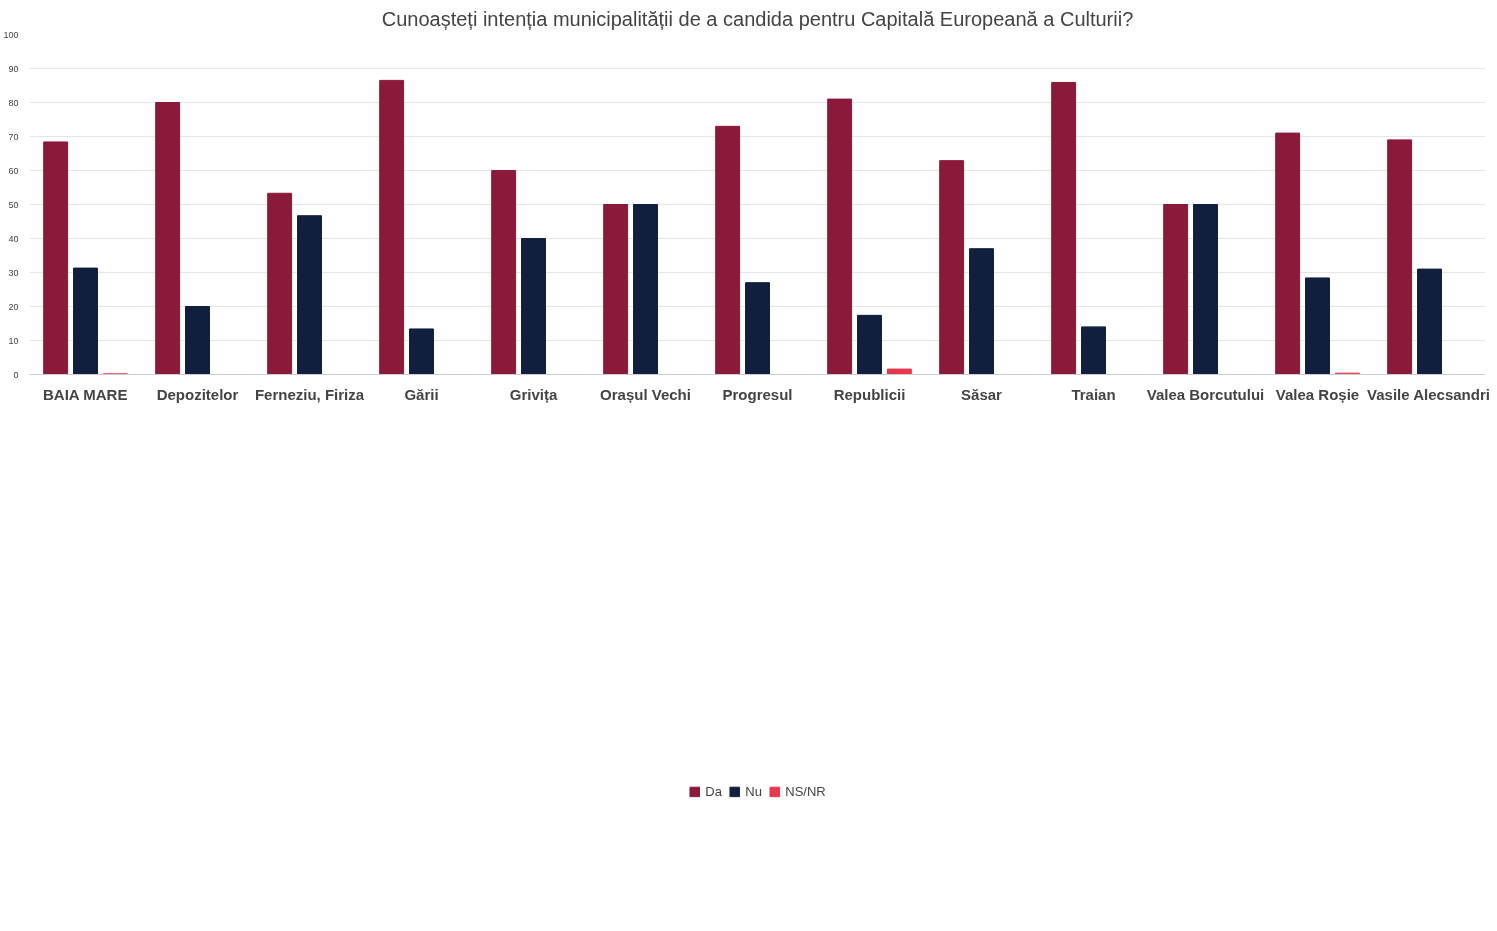 Image resolution: width=1497 pixels, height=931 pixels. I want to click on y-tick-label: 0, so click(16, 374).